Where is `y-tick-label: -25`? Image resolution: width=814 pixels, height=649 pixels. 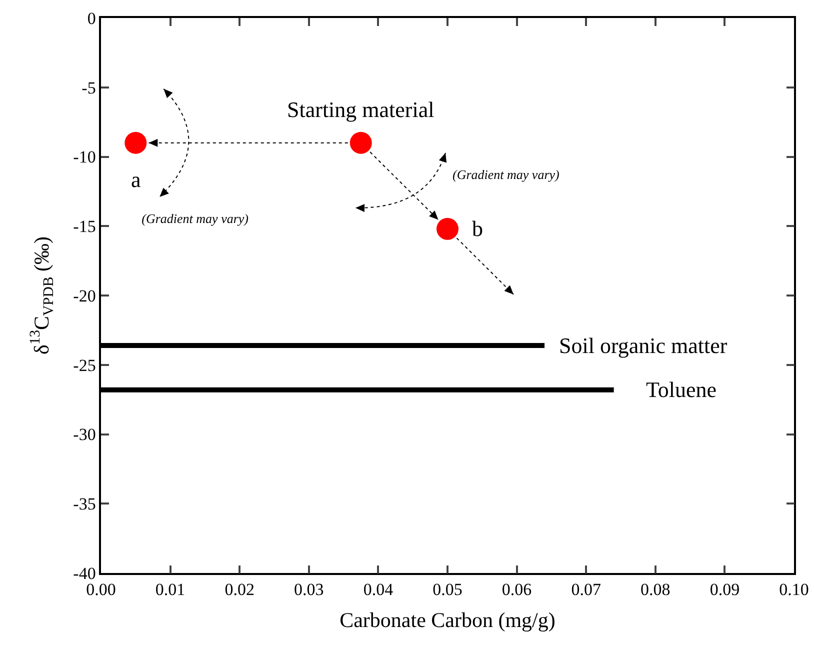 y-tick-label: -25 is located at coordinates (84, 365).